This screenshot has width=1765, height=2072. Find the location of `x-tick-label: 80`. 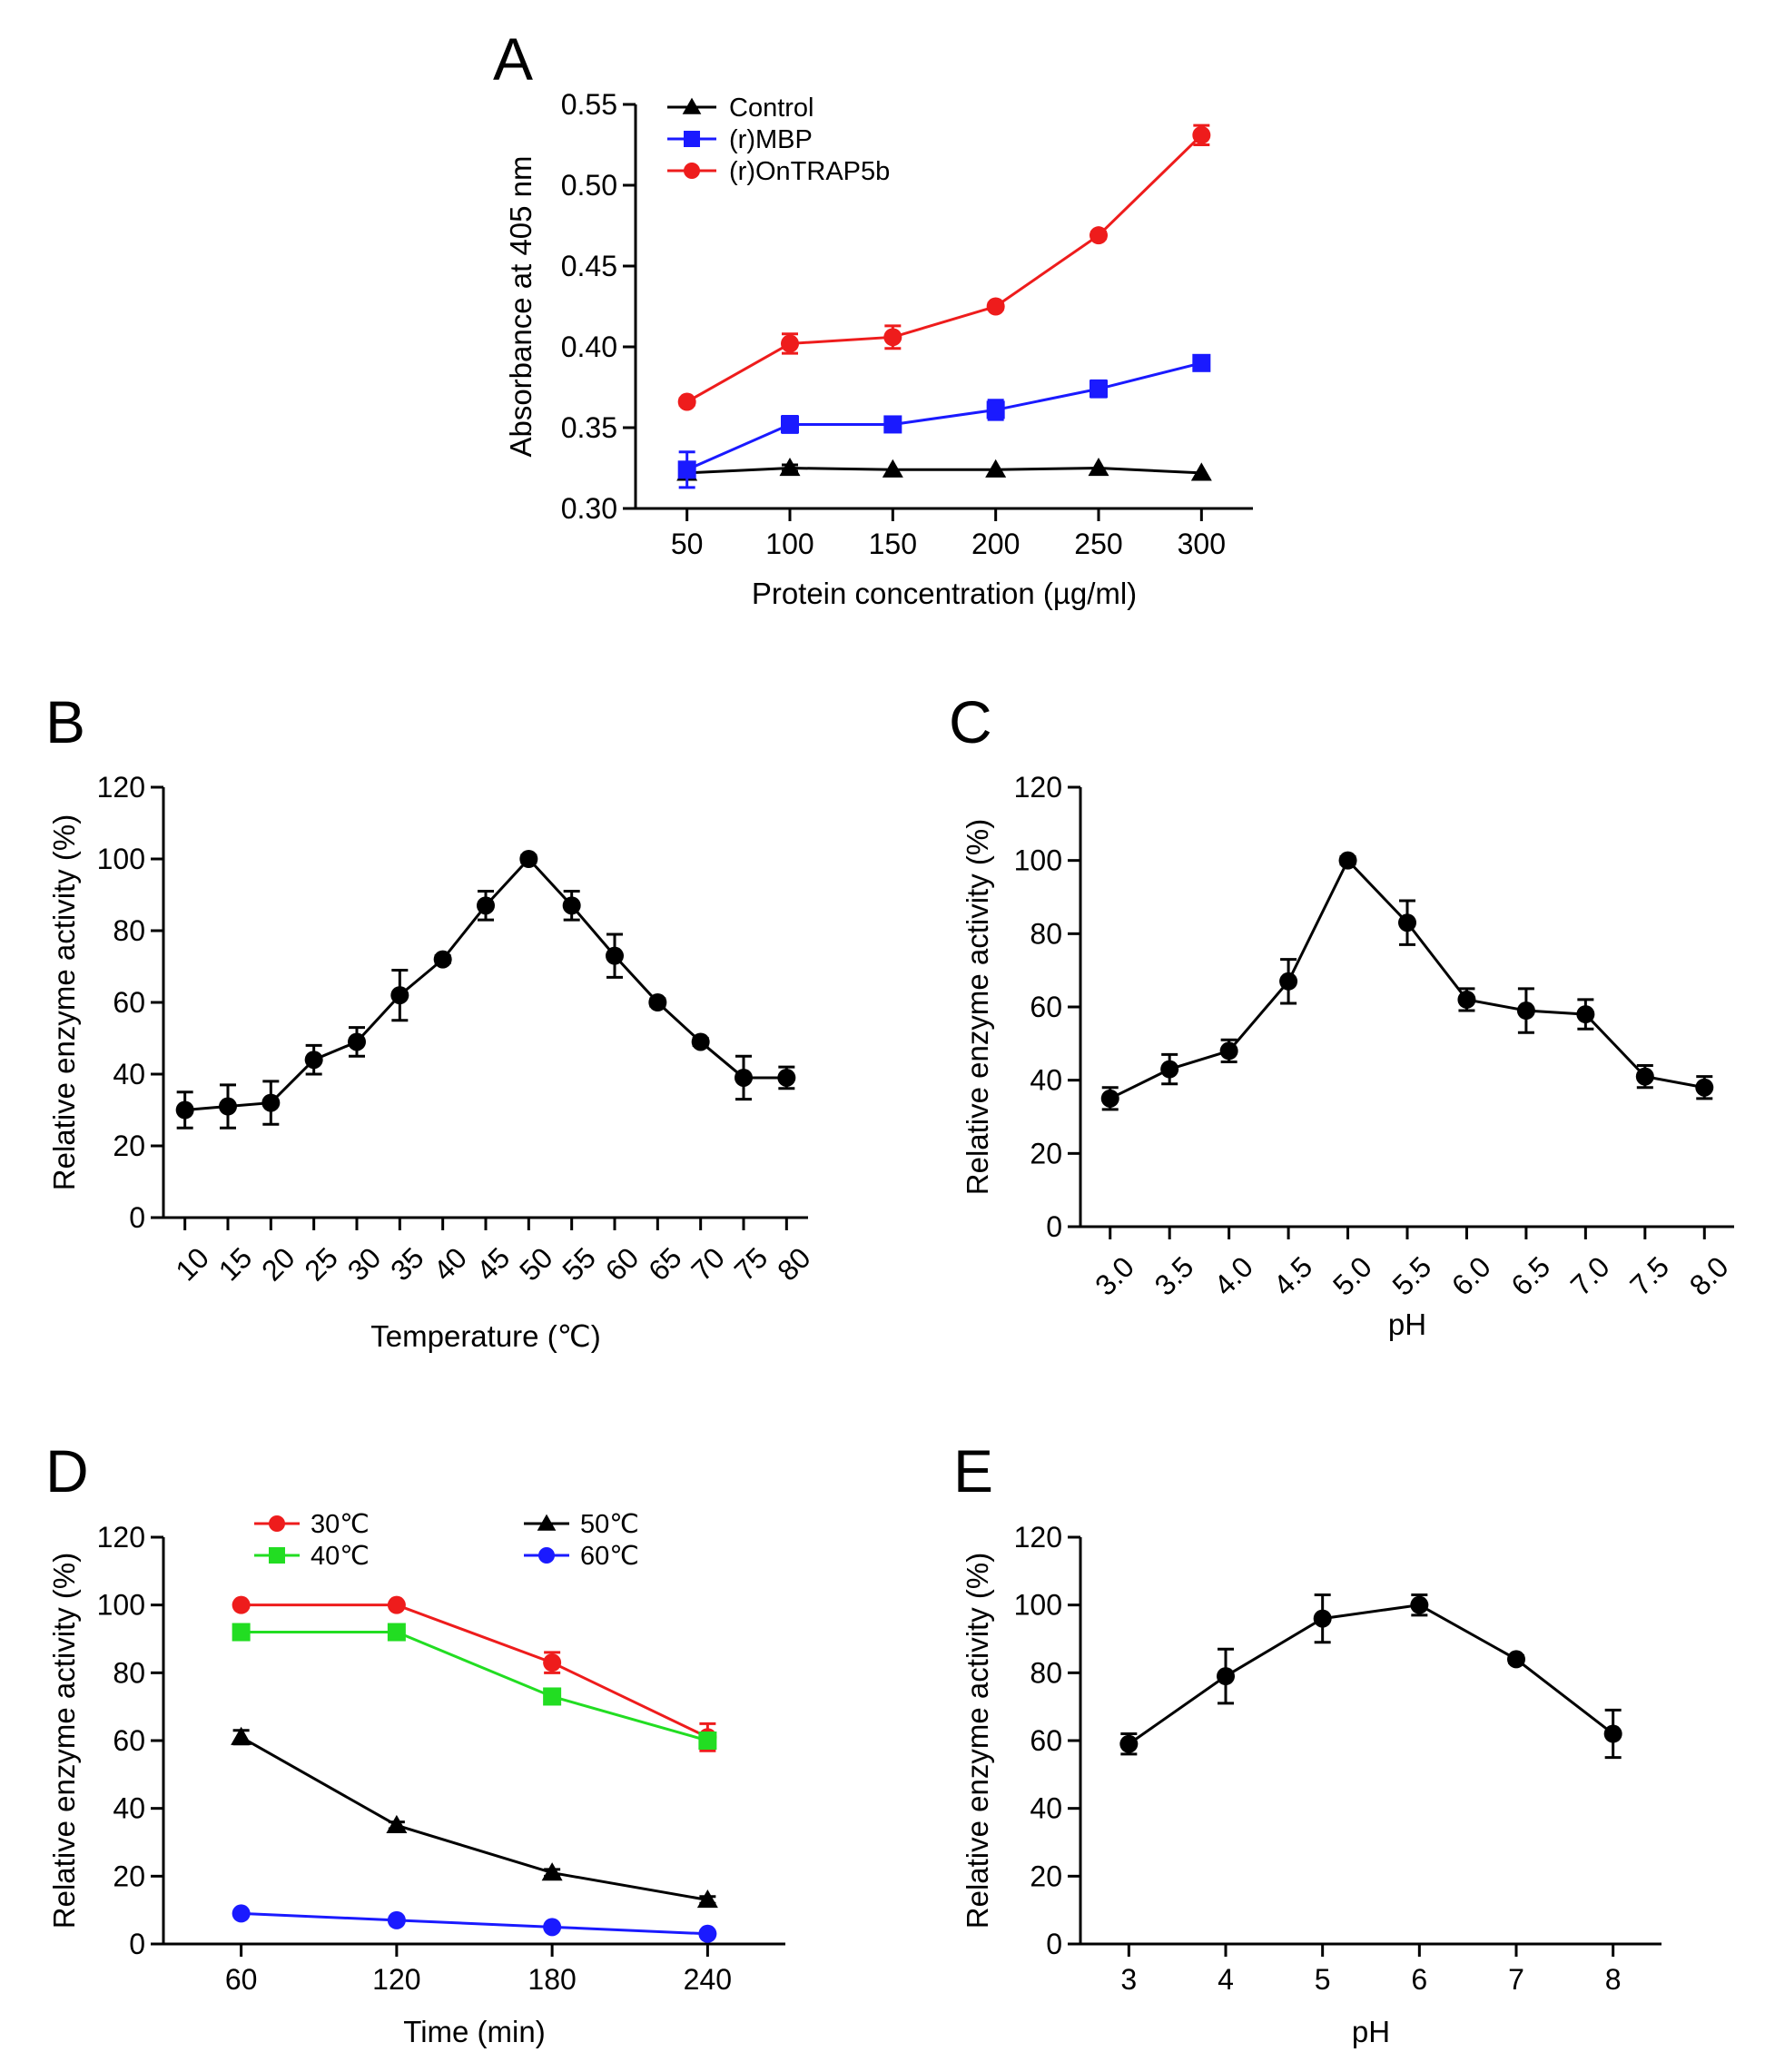

x-tick-label: 80 is located at coordinates (794, 1264).